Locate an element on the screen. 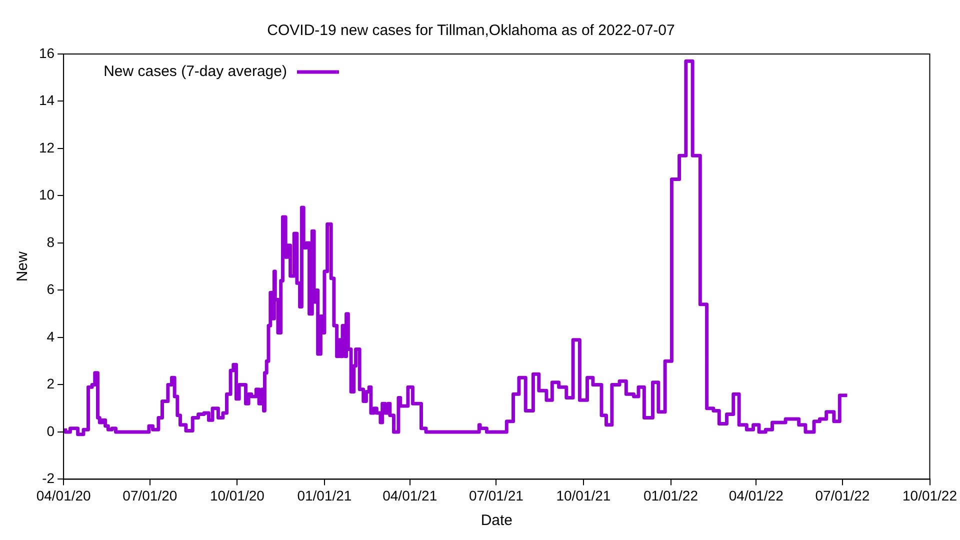  x-tick-label: 04/01/21 is located at coordinates (410, 495).